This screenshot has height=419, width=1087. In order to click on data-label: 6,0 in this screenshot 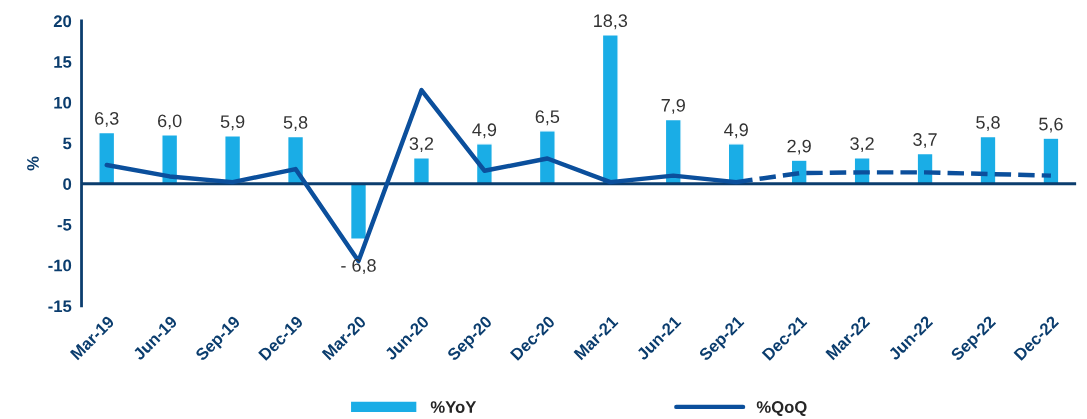, I will do `click(170, 122)`.